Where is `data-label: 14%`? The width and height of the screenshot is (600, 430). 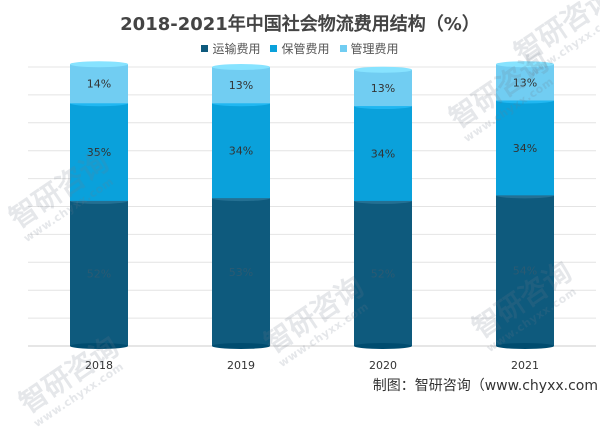
data-label: 14% is located at coordinates (99, 84).